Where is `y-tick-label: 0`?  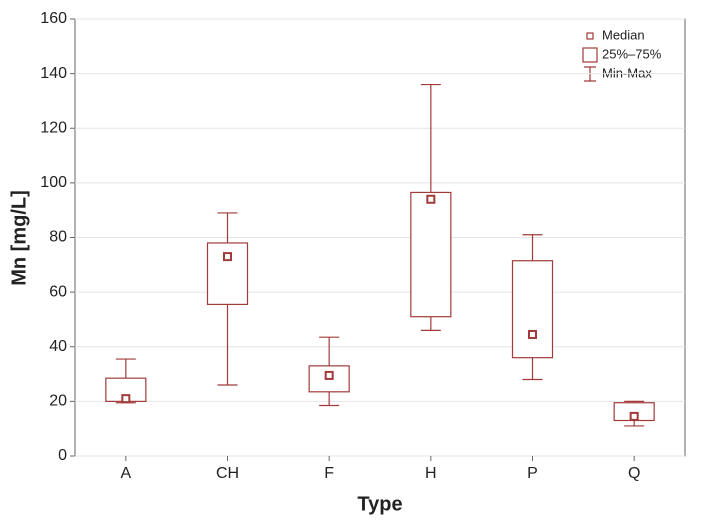 y-tick-label: 0 is located at coordinates (62, 455).